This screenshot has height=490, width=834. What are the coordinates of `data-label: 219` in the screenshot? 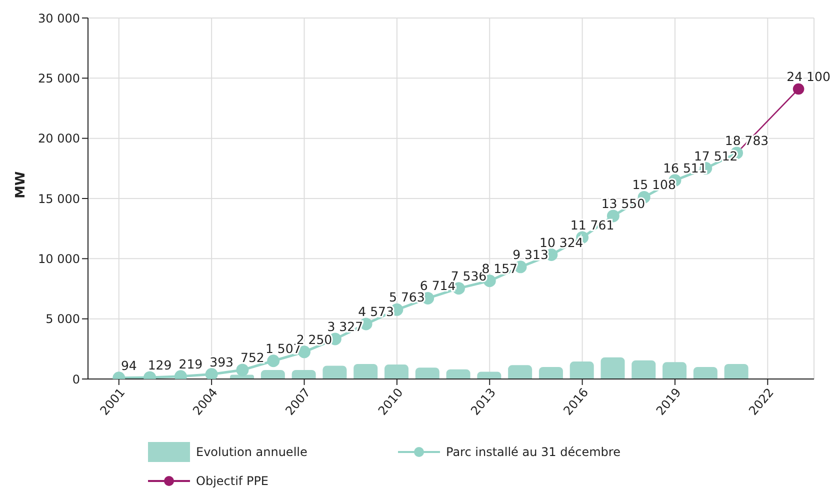 It's located at (190, 364).